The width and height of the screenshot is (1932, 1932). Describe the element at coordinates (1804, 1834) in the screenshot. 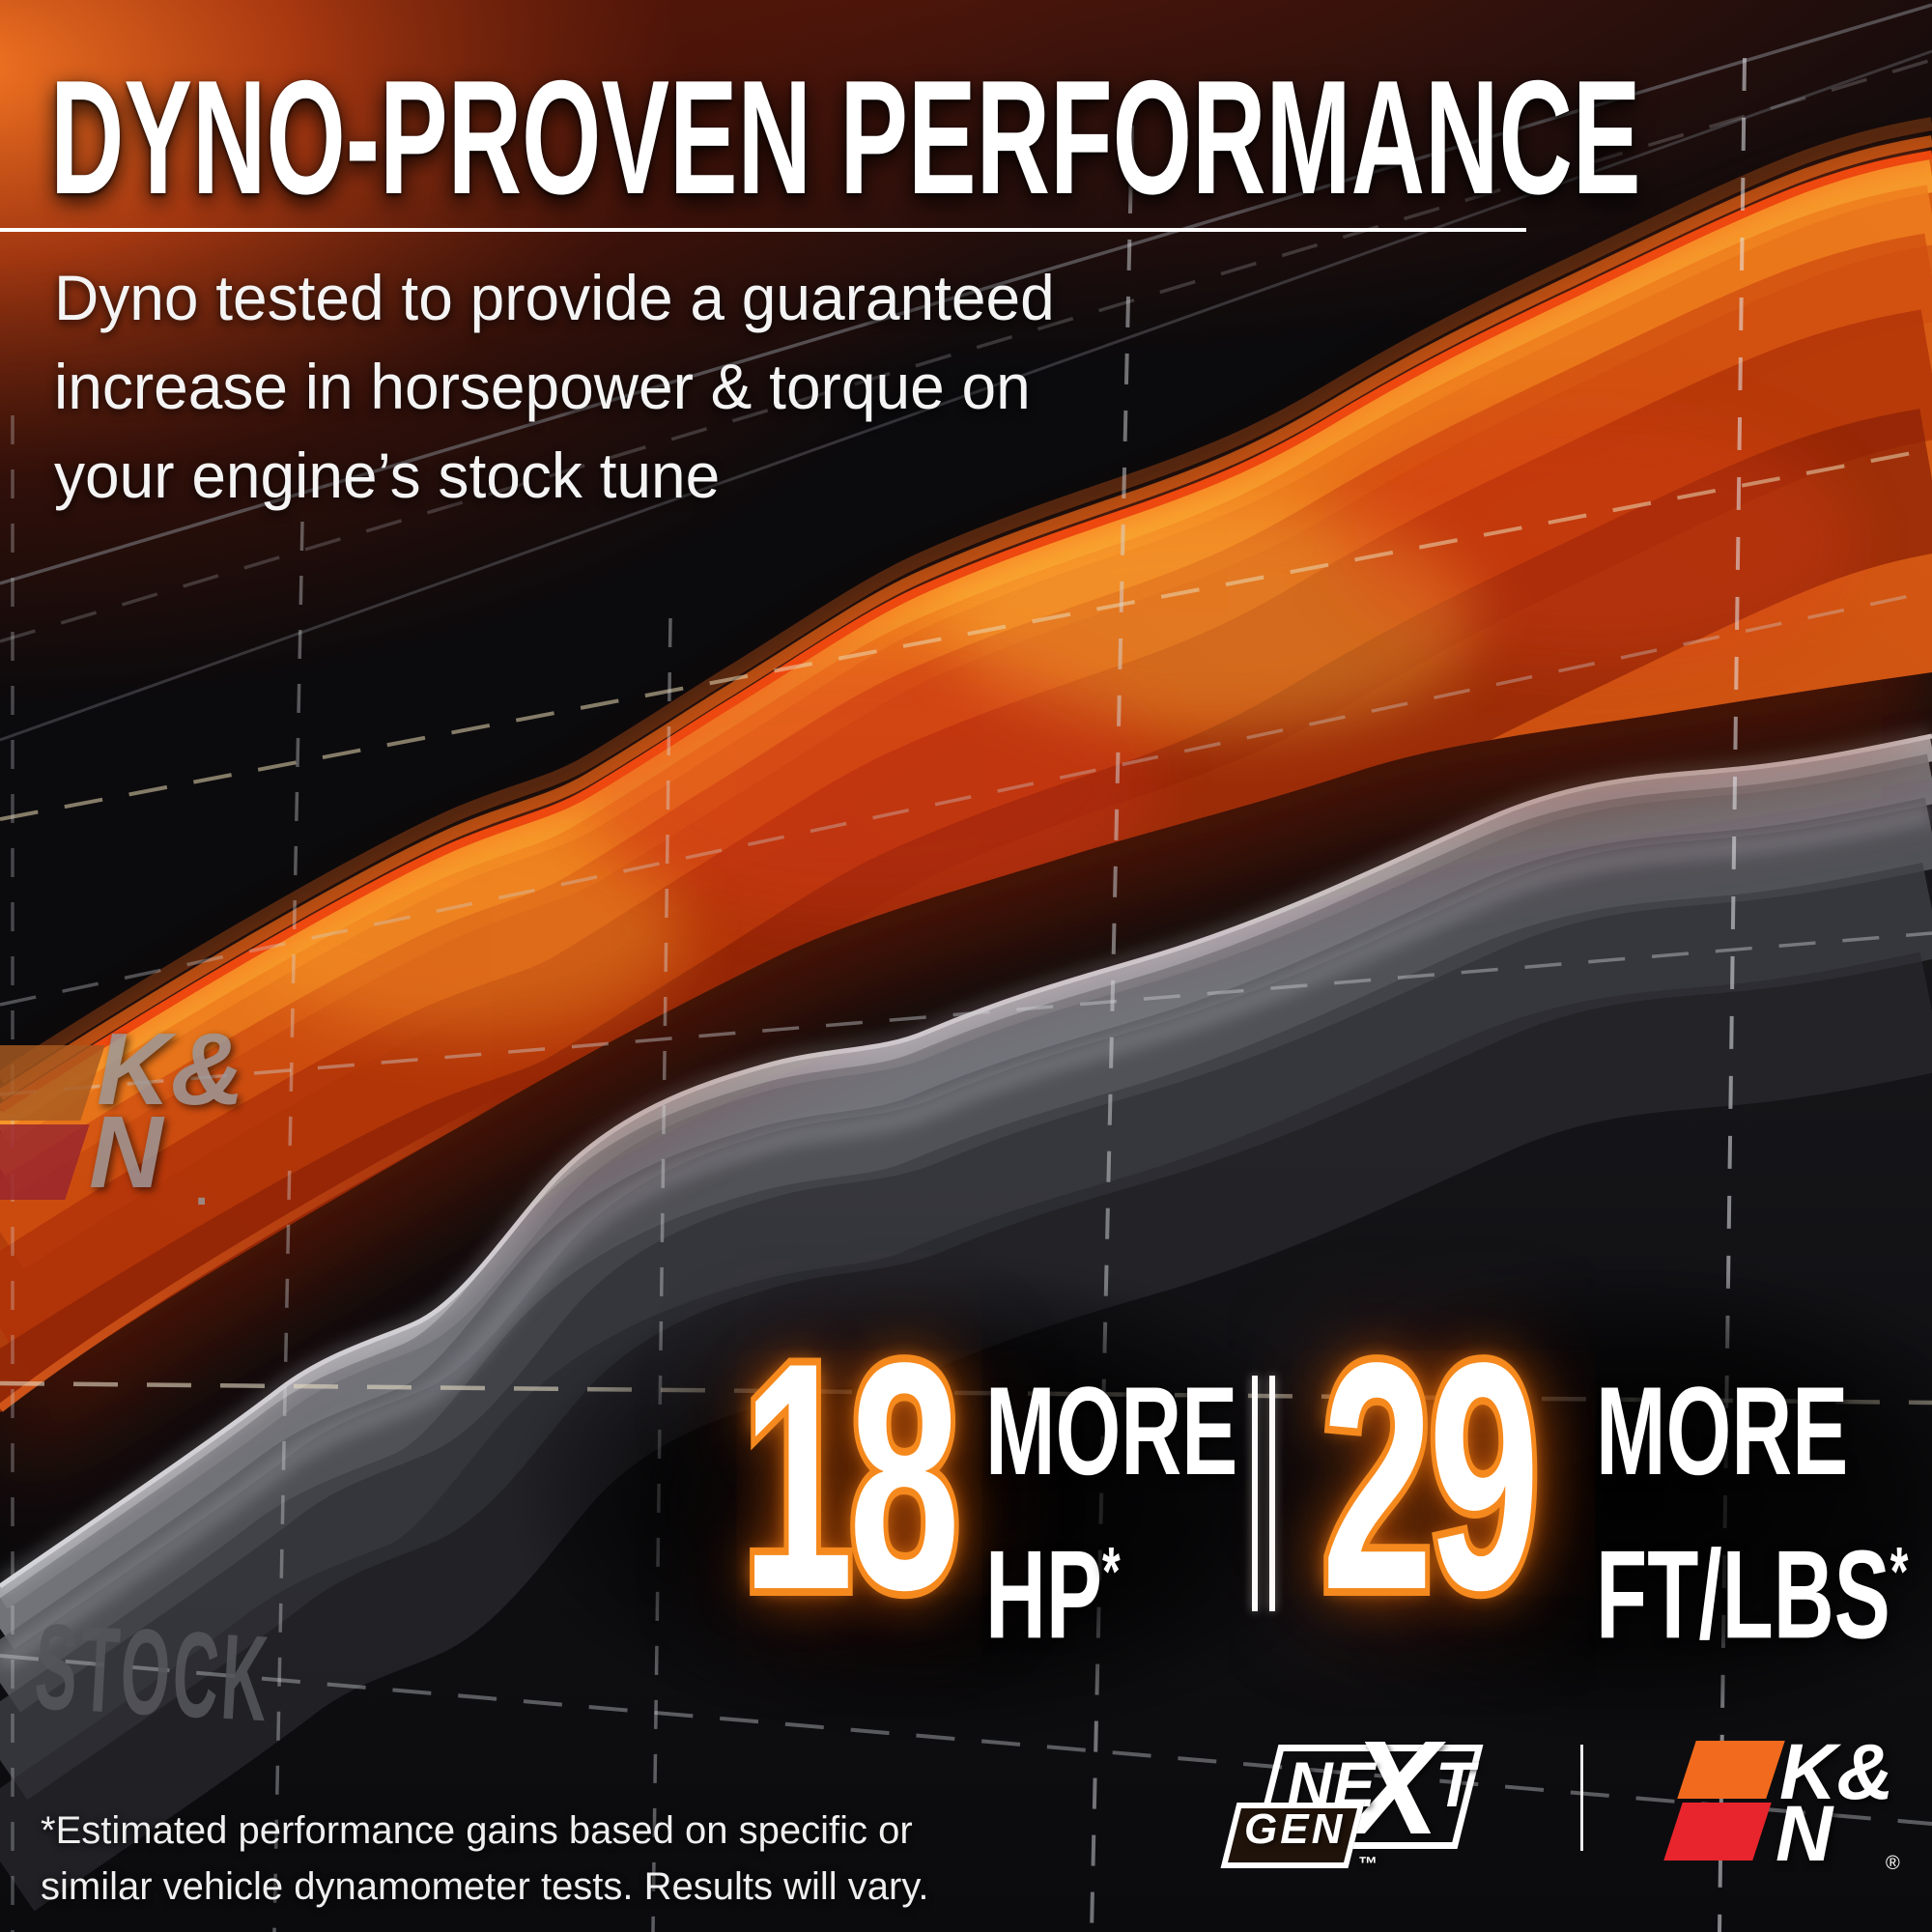

I see `kn-logo-n: N` at that location.